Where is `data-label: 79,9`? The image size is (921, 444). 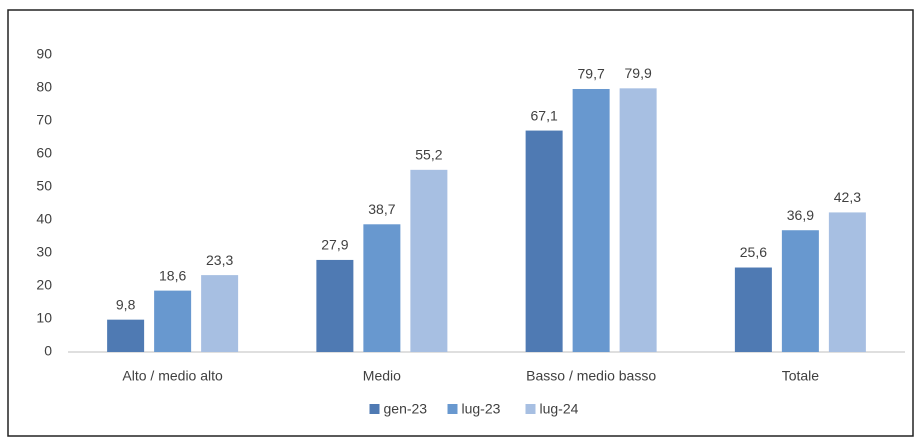 data-label: 79,9 is located at coordinates (638, 73).